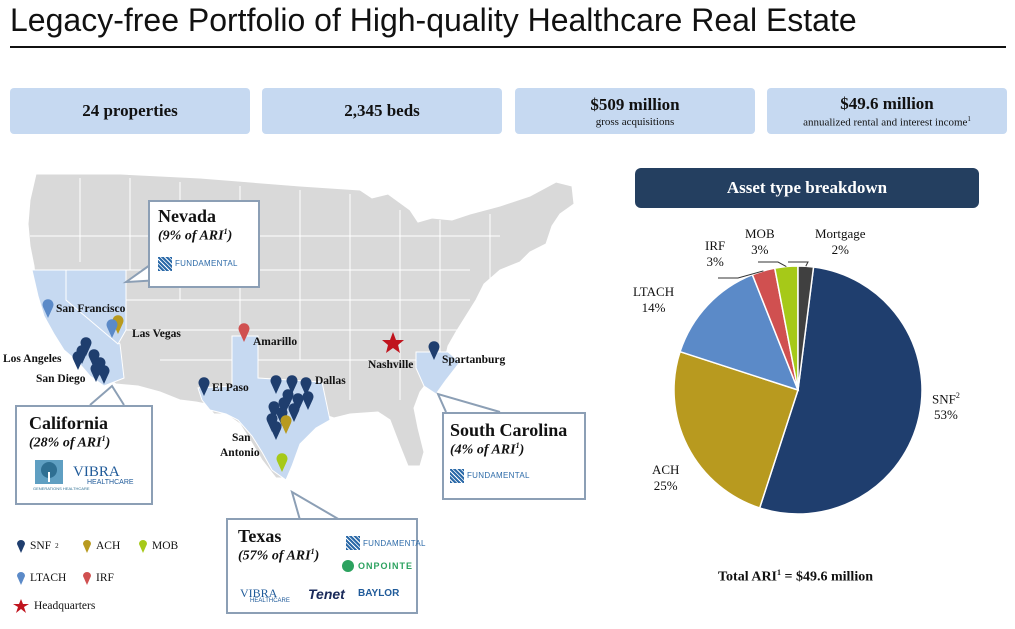 The height and width of the screenshot is (629, 1015). What do you see at coordinates (391, 365) in the screenshot?
I see `city-label: Nashville` at bounding box center [391, 365].